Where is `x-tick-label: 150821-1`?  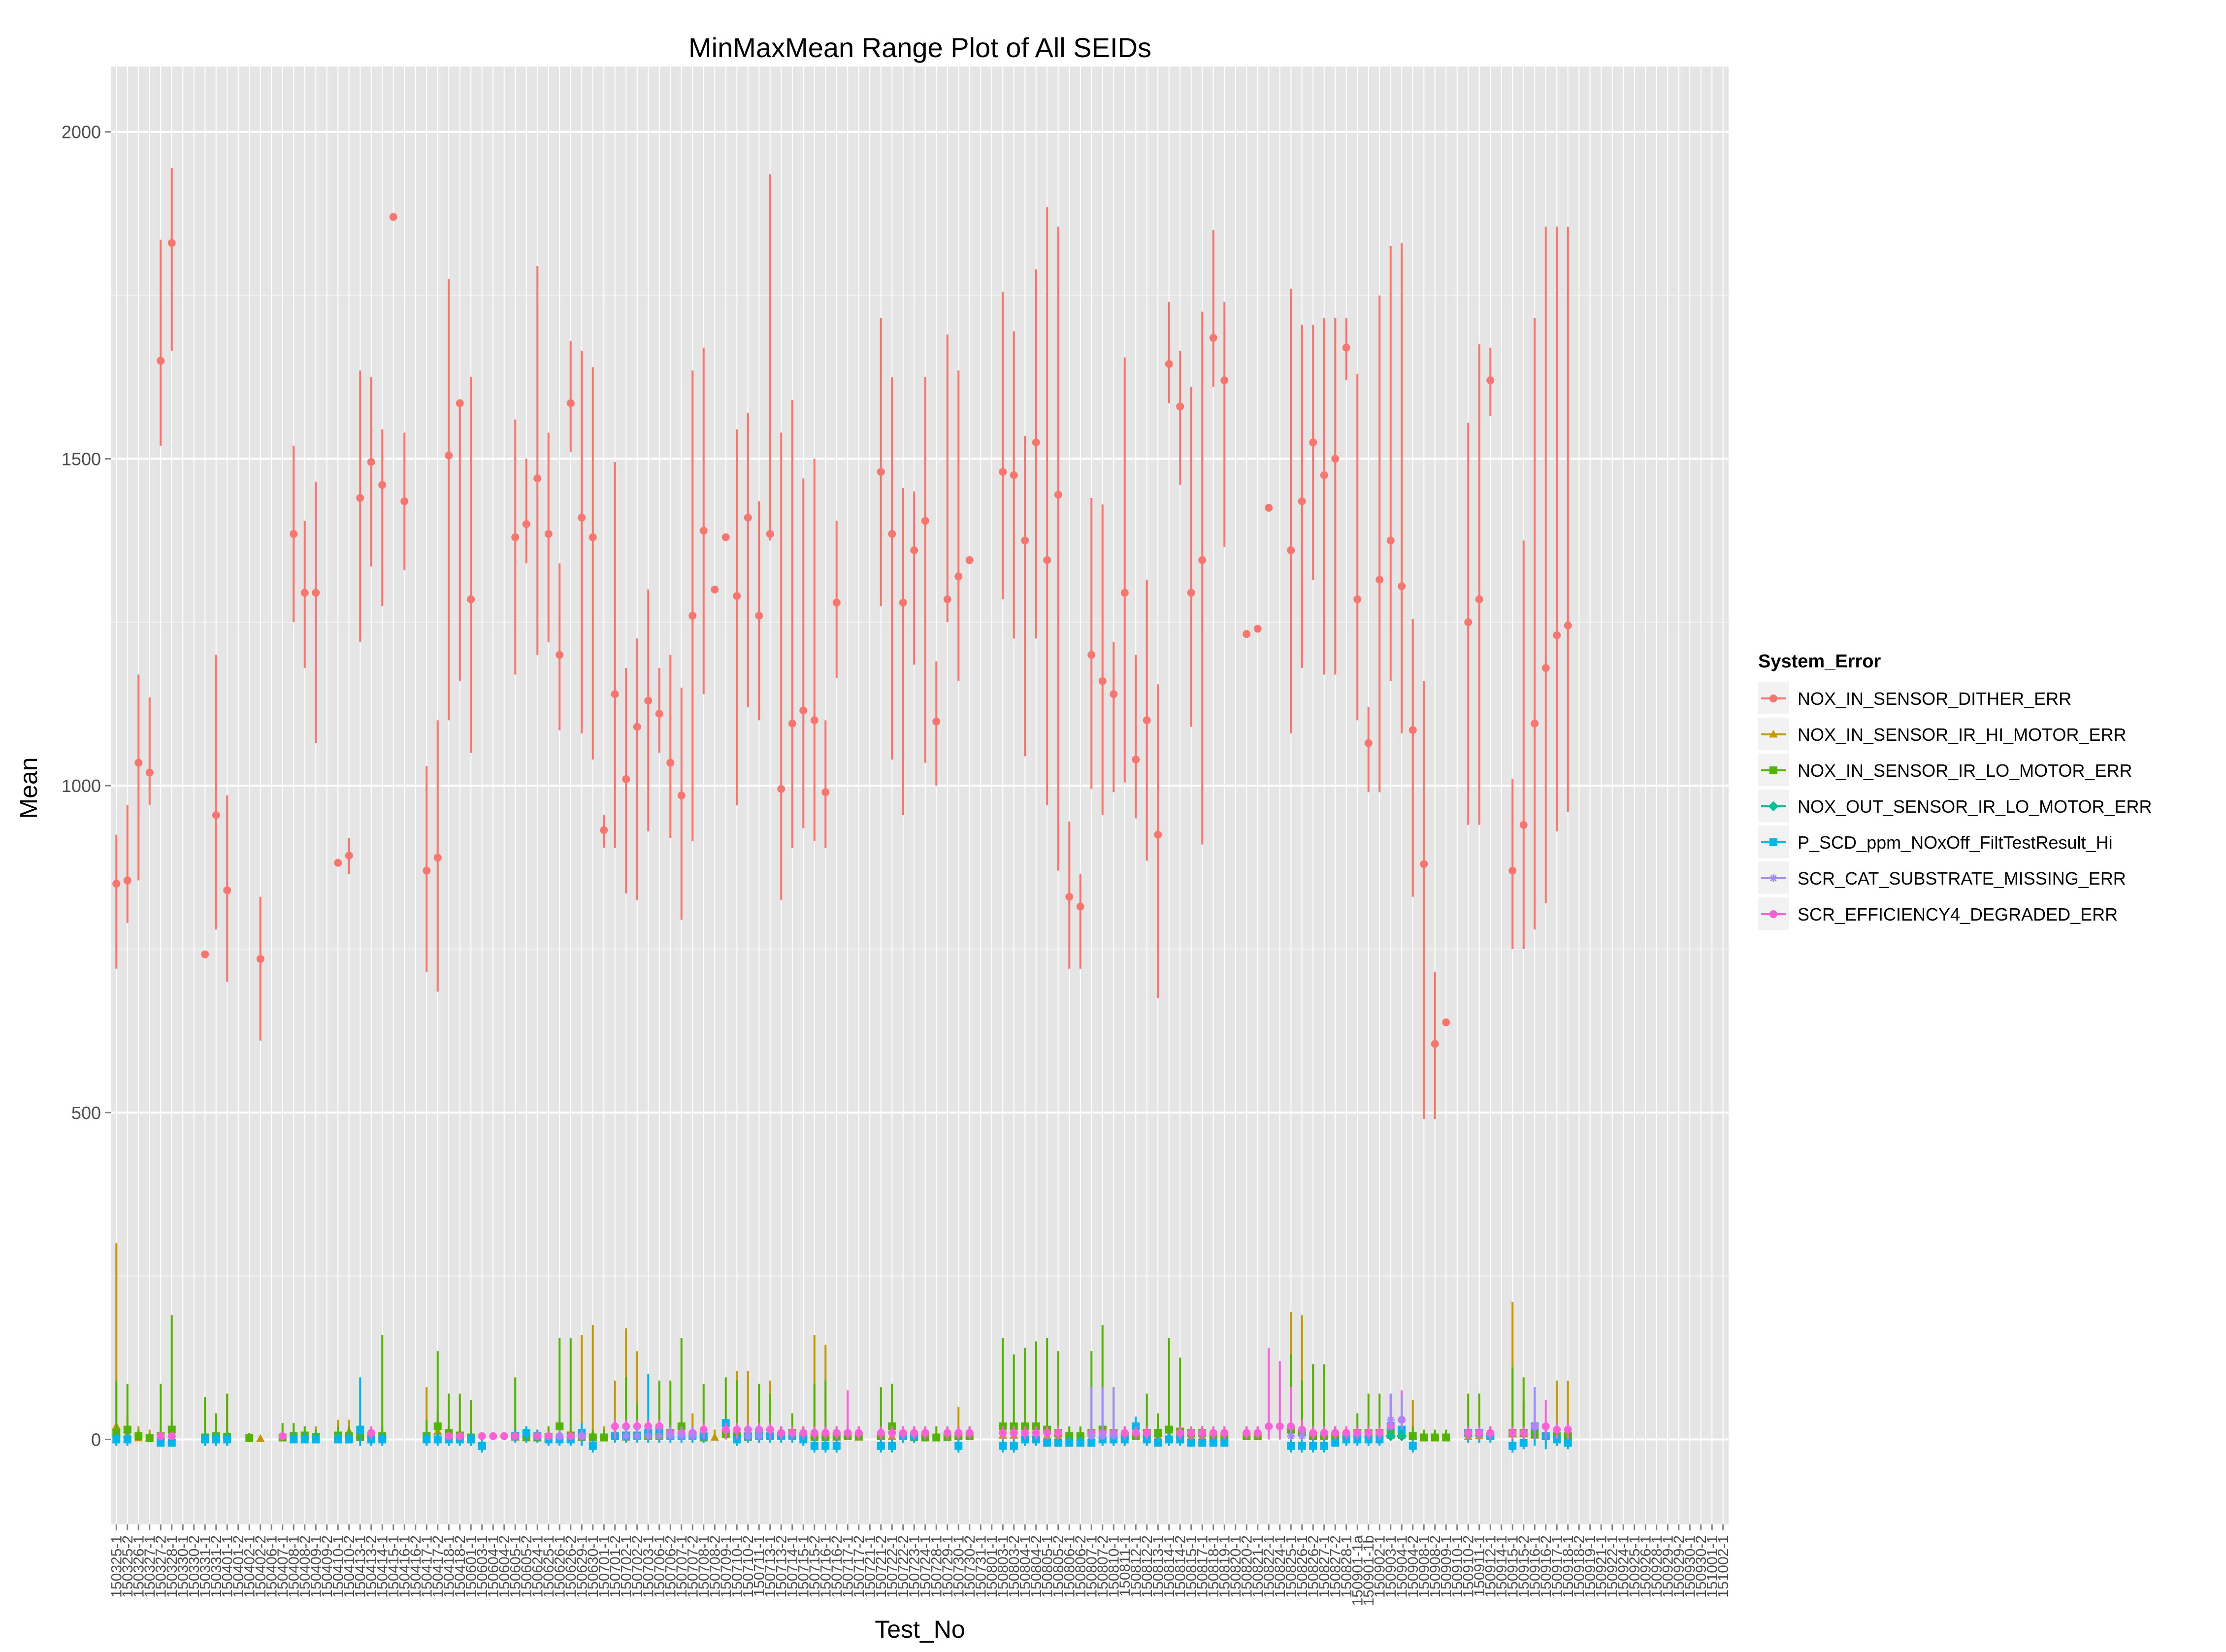 x-tick-label: 150821-1 is located at coordinates (1258, 1567).